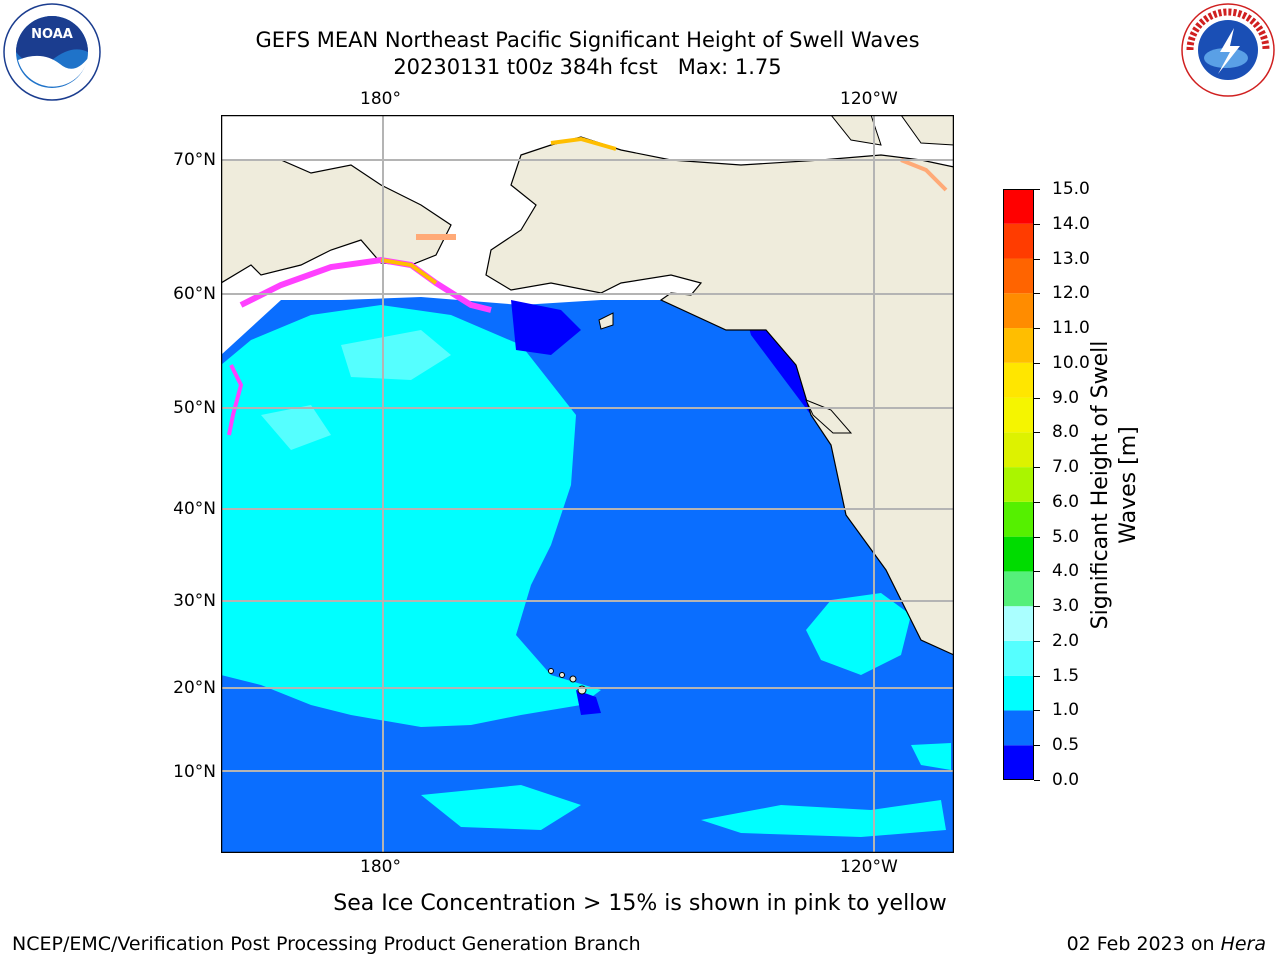  Describe the element at coordinates (52, 34) in the screenshot. I see `noaa-logo-text: NOAA` at that location.